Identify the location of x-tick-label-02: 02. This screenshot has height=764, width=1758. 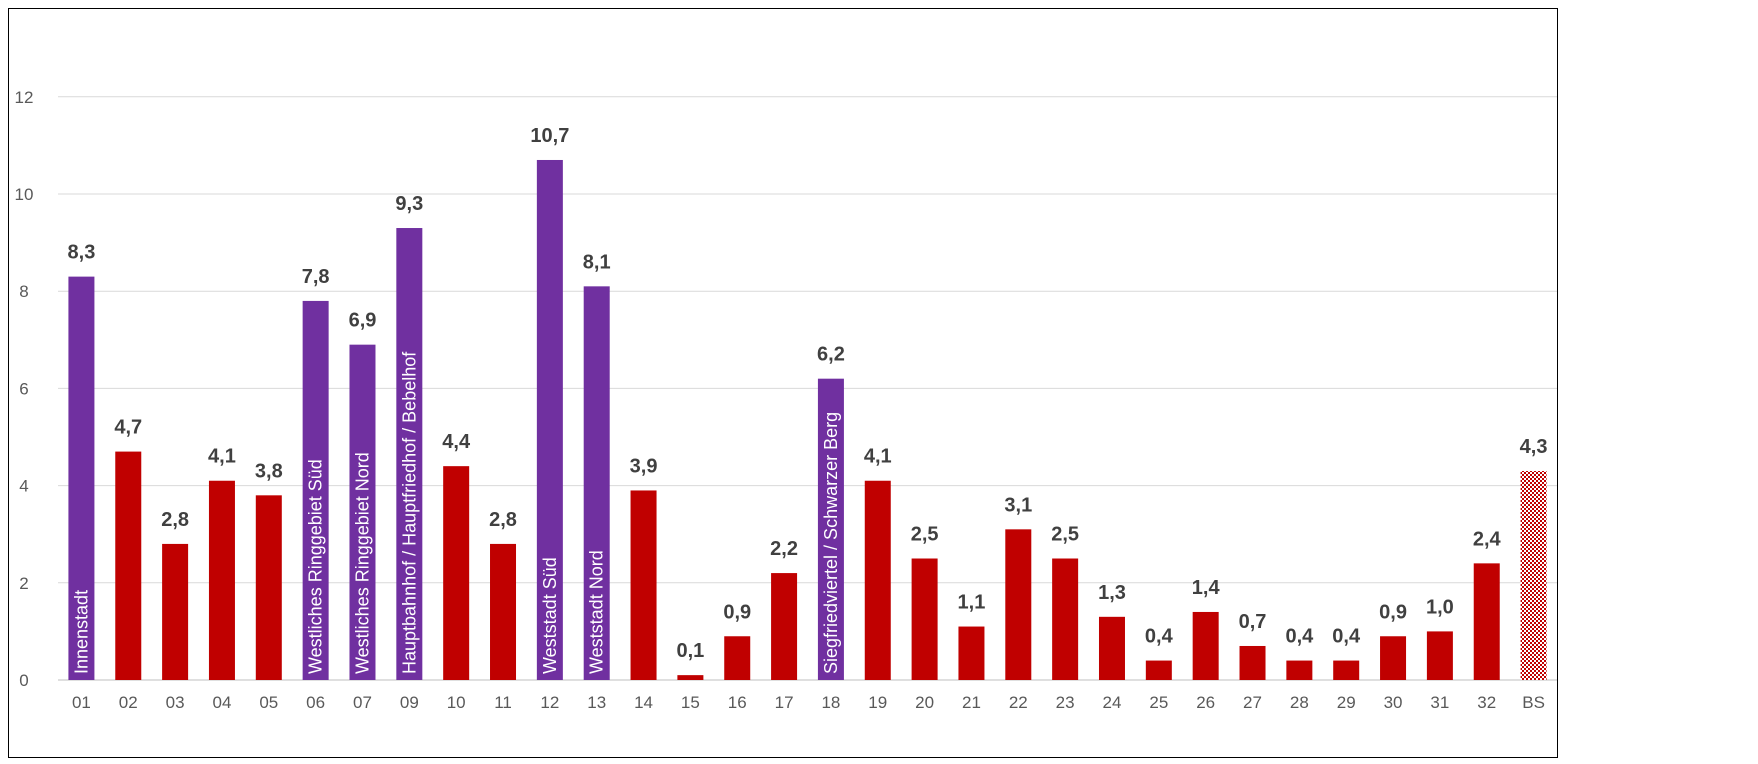
(128, 702).